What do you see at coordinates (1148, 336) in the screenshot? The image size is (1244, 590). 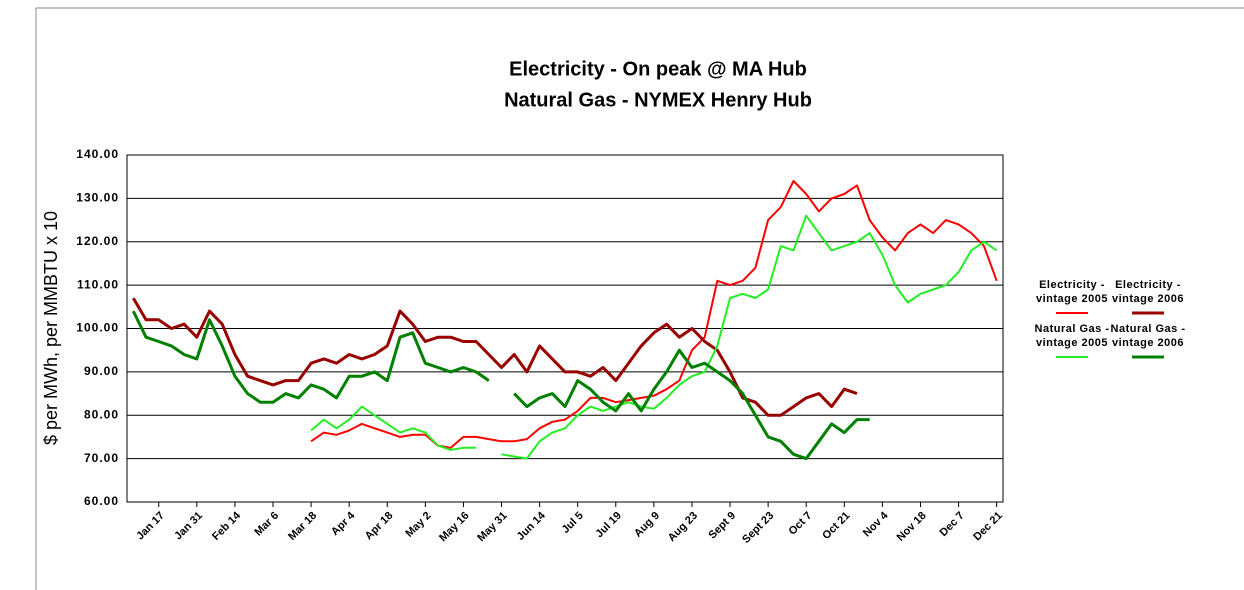 I see `legend-label: Natural Gas - vintage 2006` at bounding box center [1148, 336].